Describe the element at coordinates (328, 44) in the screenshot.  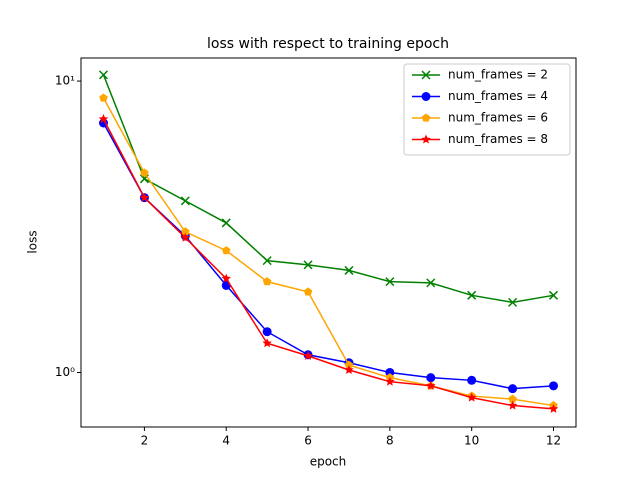
I see `chart-title: loss with respect to training epoch` at that location.